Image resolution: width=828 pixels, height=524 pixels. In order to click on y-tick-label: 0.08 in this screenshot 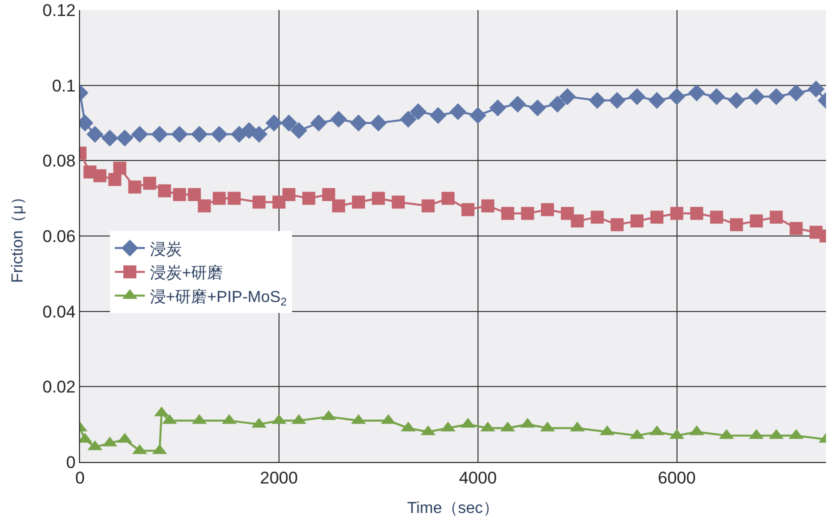, I will do `click(59, 161)`.